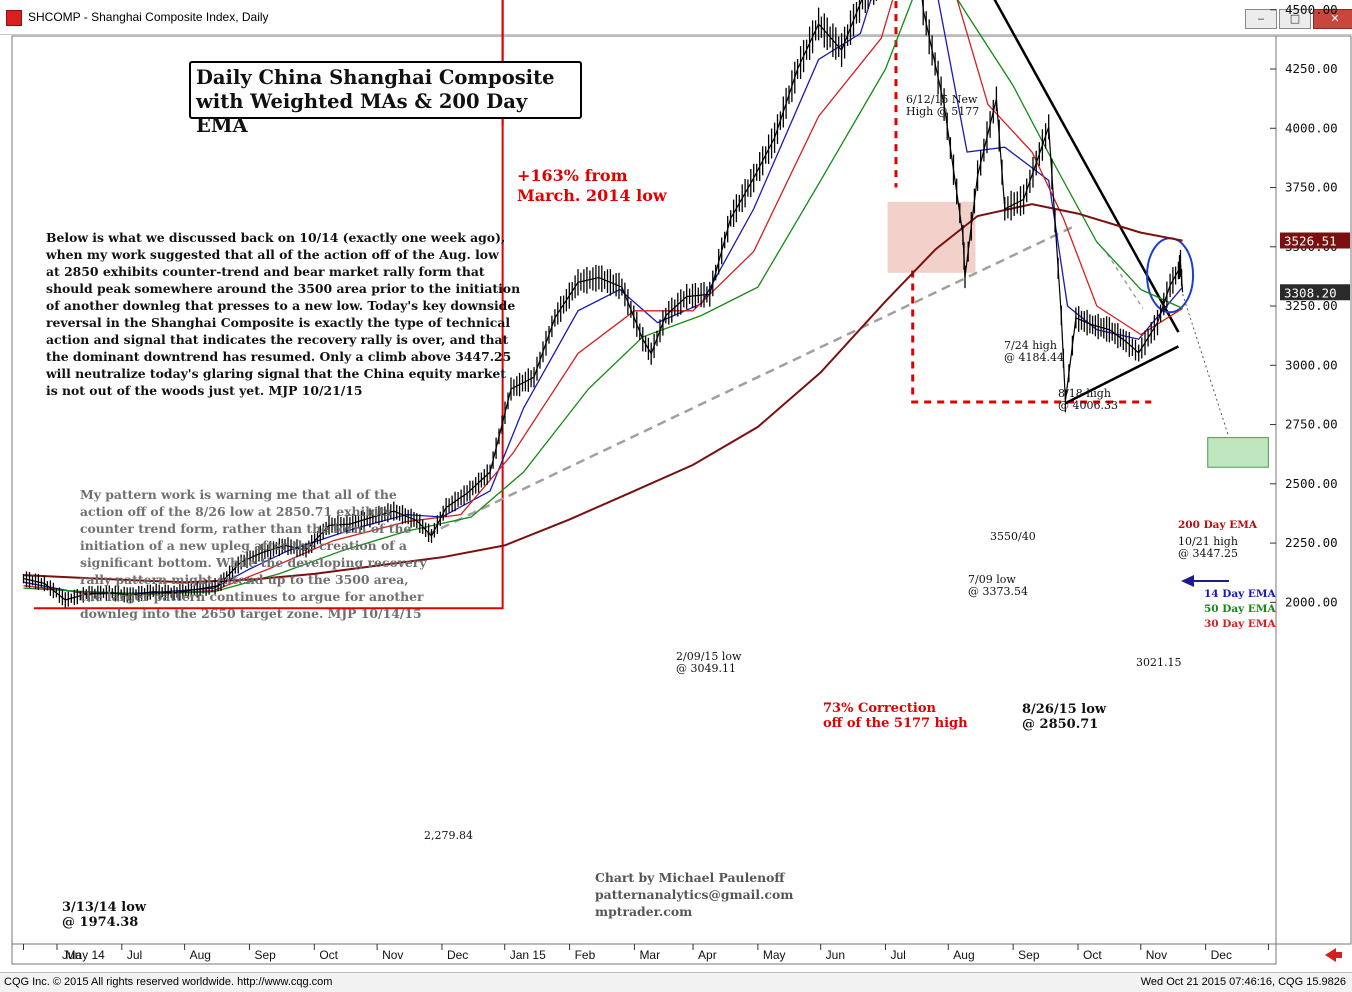 This screenshot has width=1352, height=992. Describe the element at coordinates (1159, 662) in the screenshot. I see `annotation-label: 3021.15` at that location.